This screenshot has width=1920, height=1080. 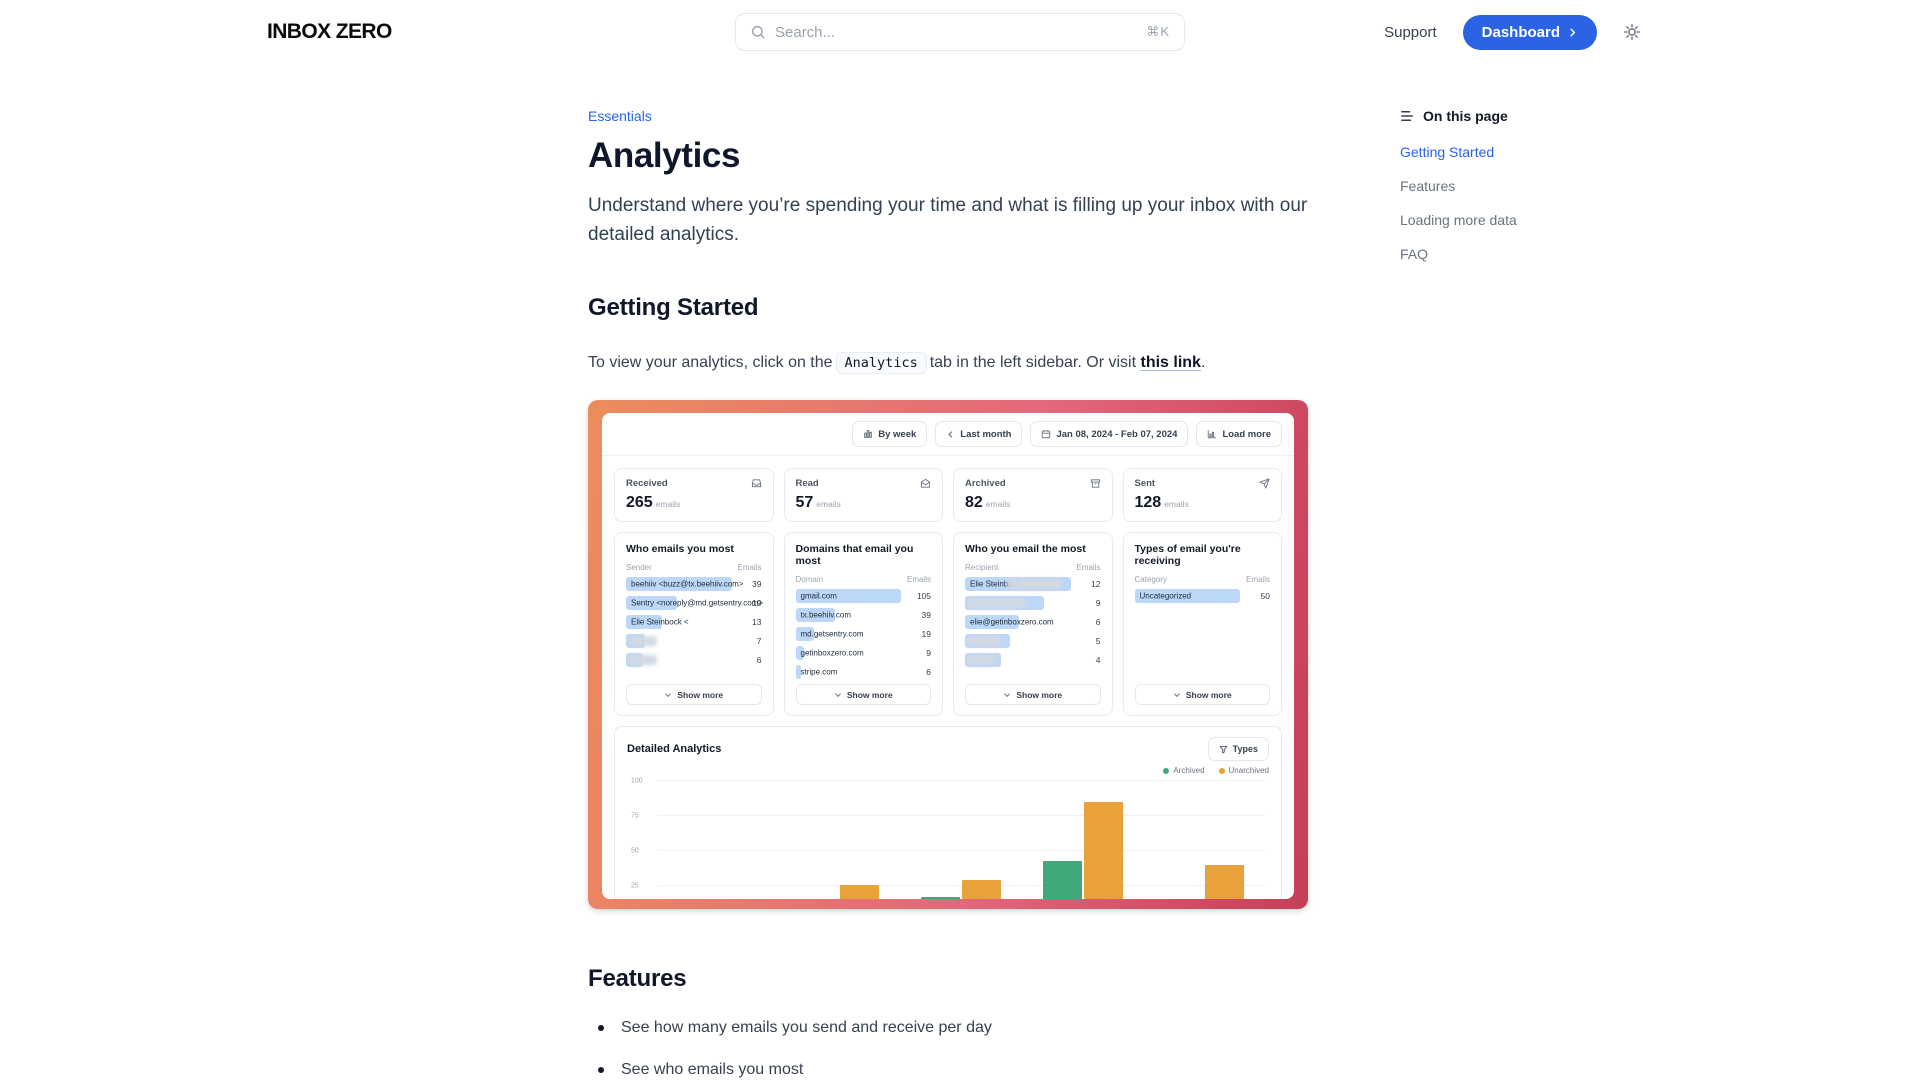 I want to click on row-value: 6, so click(x=928, y=672).